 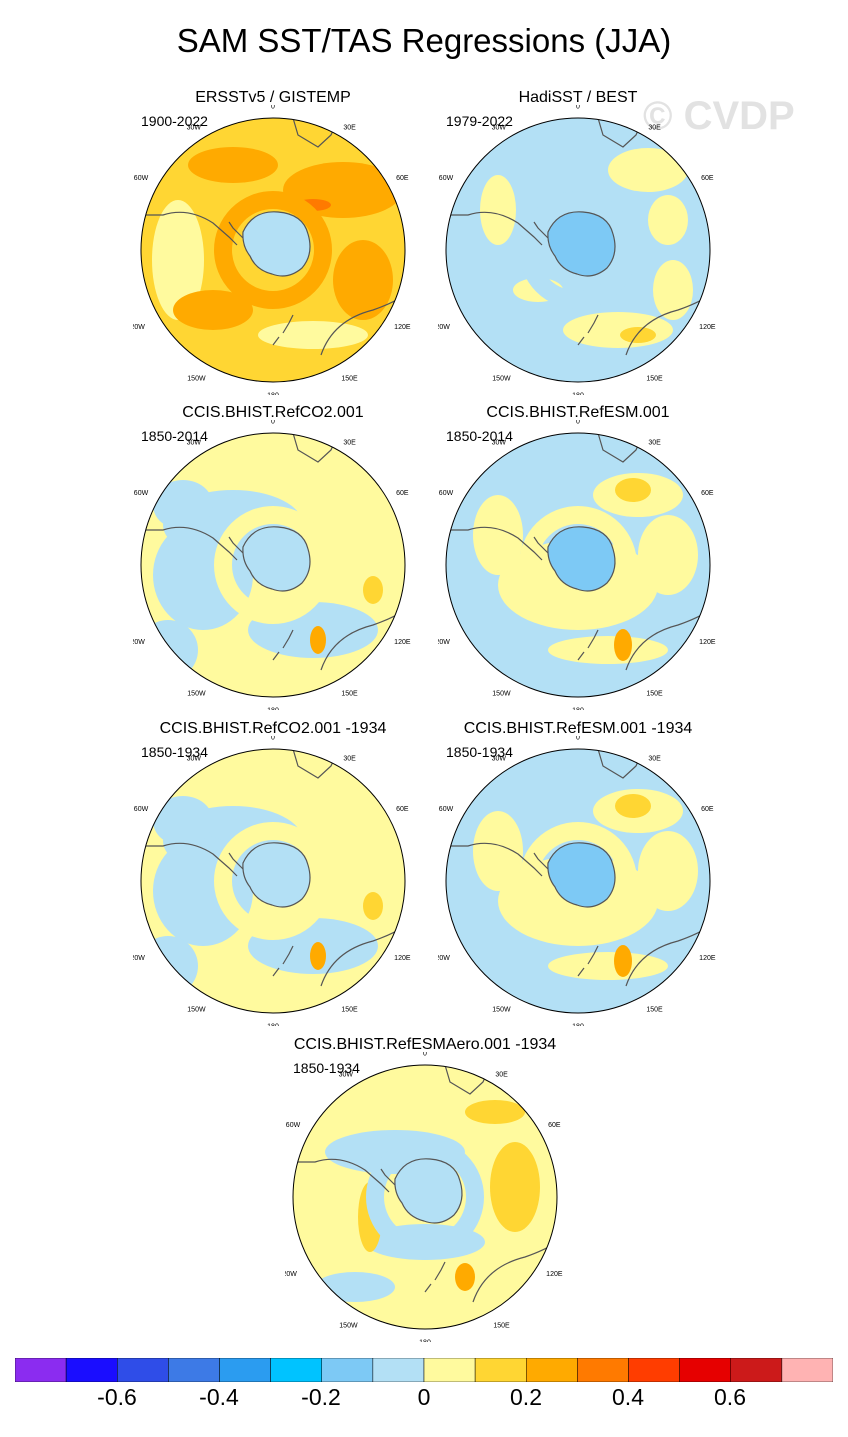 What do you see at coordinates (578, 97) in the screenshot?
I see `panel-title: HadiSST / BEST` at bounding box center [578, 97].